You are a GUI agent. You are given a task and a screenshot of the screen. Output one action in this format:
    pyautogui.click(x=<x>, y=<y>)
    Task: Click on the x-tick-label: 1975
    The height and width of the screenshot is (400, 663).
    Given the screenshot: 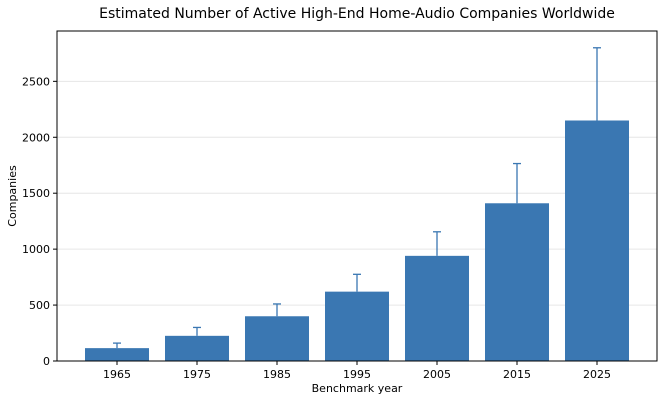 What is the action you would take?
    pyautogui.click(x=197, y=374)
    